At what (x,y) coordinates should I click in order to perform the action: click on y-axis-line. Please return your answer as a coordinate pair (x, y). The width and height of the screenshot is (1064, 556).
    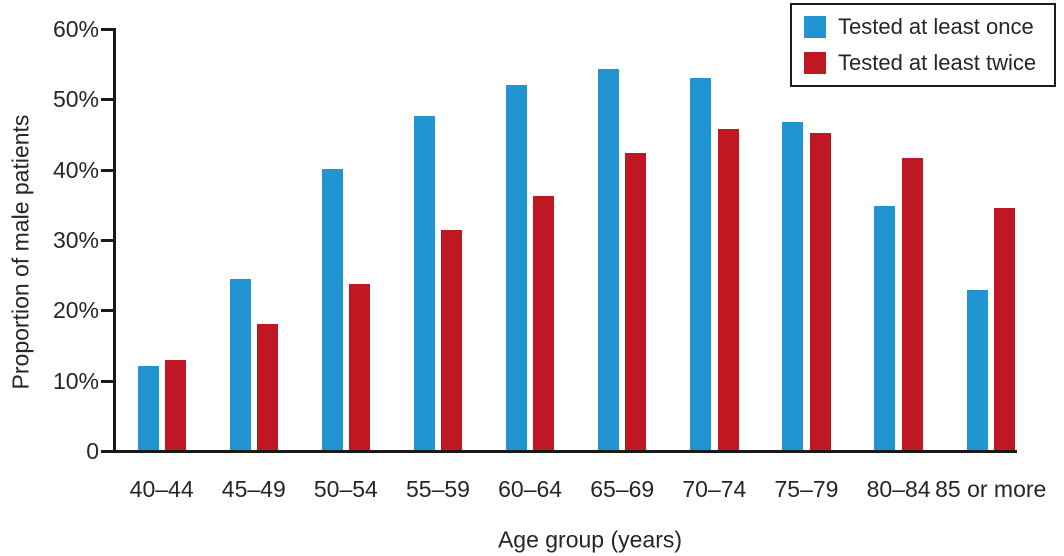
    Looking at the image, I should click on (114, 240).